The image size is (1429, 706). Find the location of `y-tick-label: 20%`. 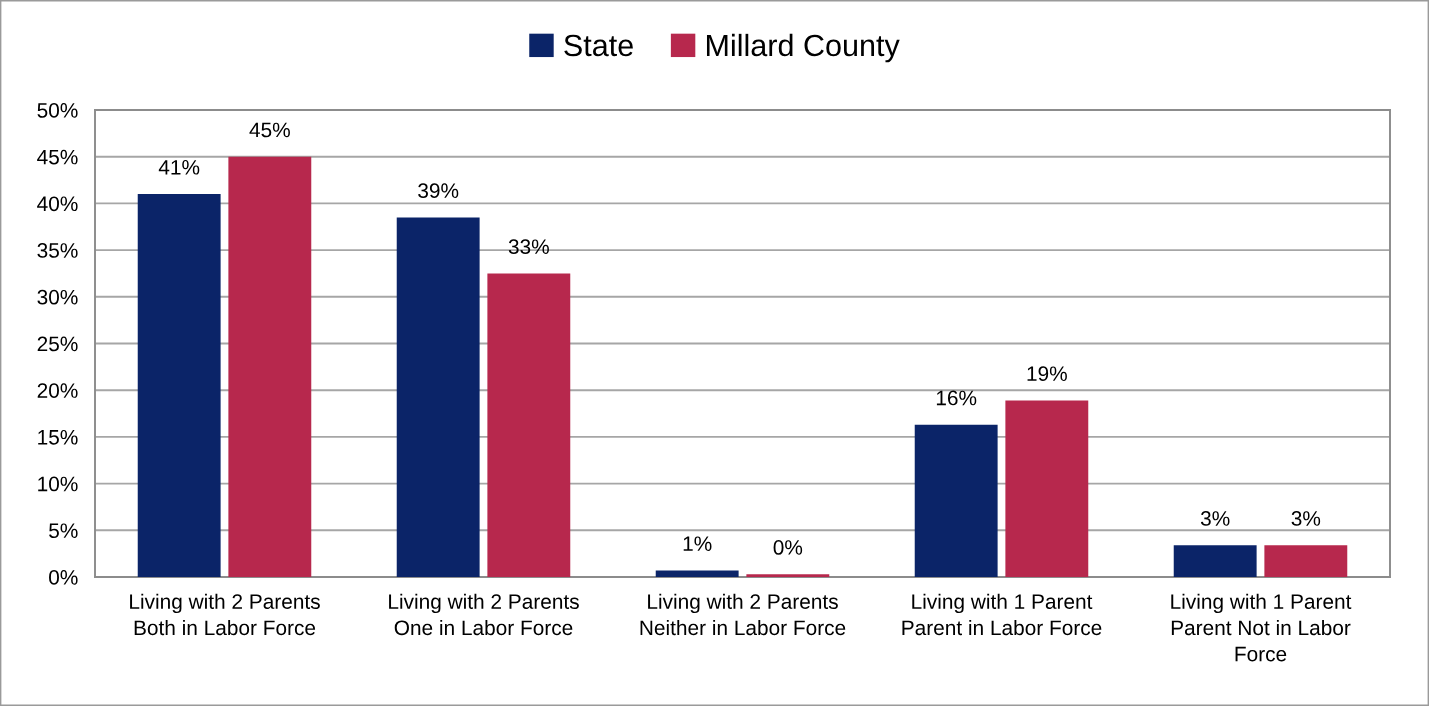

y-tick-label: 20% is located at coordinates (57, 390).